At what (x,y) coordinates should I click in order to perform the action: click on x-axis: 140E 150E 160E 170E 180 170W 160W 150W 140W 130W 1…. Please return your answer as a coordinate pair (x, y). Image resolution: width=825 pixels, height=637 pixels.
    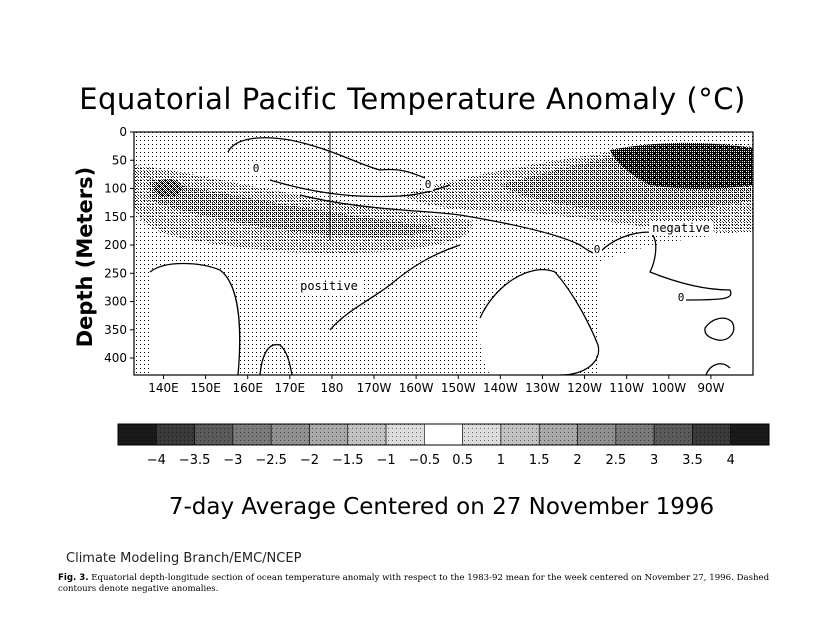
    Looking at the image, I should click on (436, 385).